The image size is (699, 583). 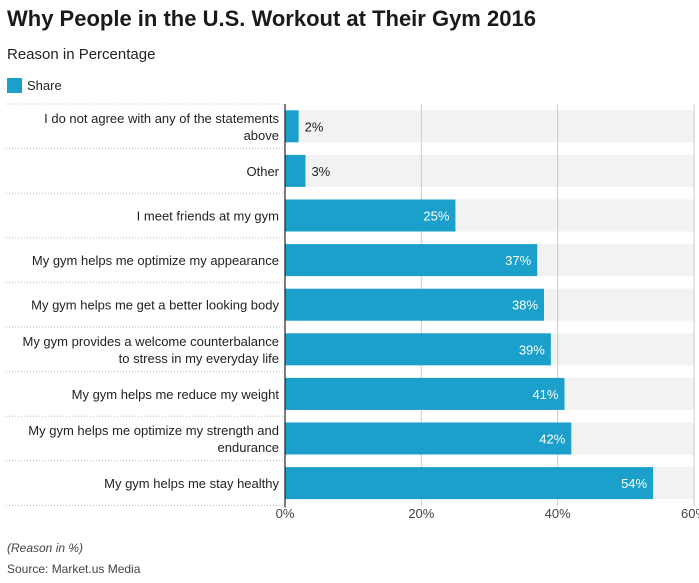 What do you see at coordinates (248, 447) in the screenshot?
I see `category-label: endurance` at bounding box center [248, 447].